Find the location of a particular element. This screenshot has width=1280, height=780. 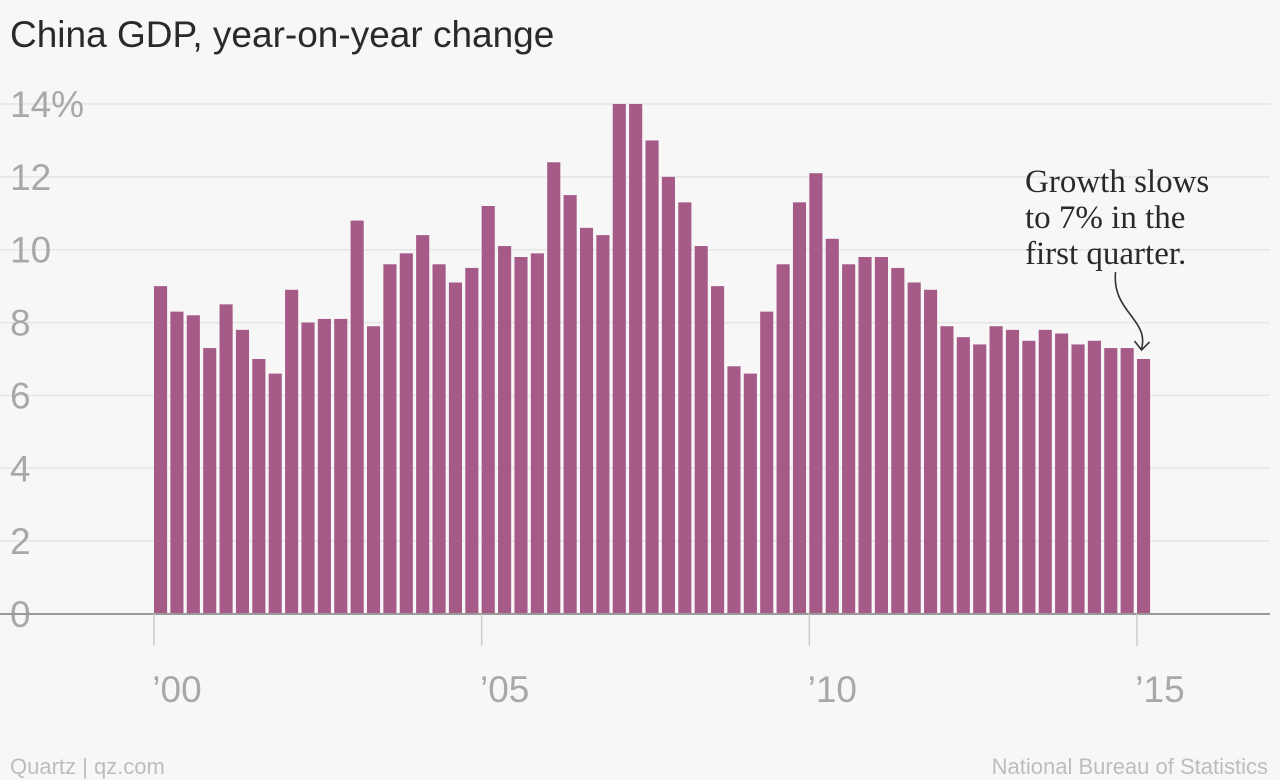

x-tick-label: ’00 is located at coordinates (176, 689).